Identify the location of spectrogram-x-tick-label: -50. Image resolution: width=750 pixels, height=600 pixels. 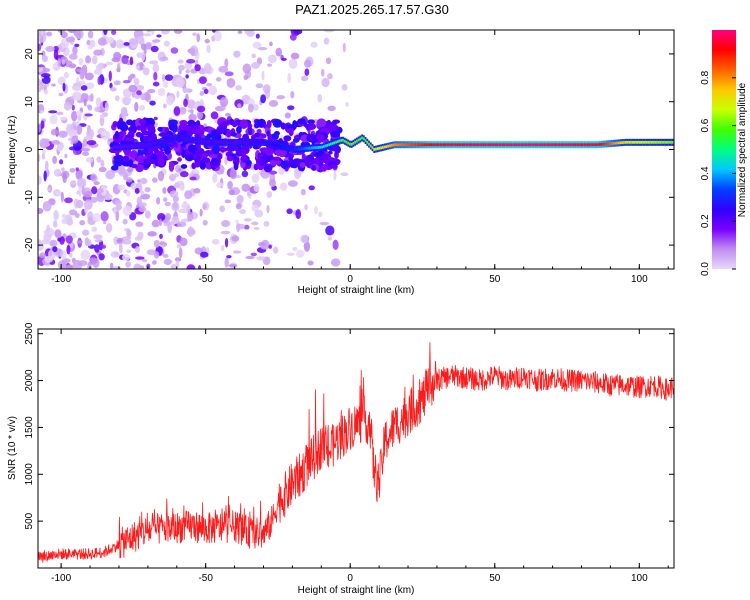
(205, 279).